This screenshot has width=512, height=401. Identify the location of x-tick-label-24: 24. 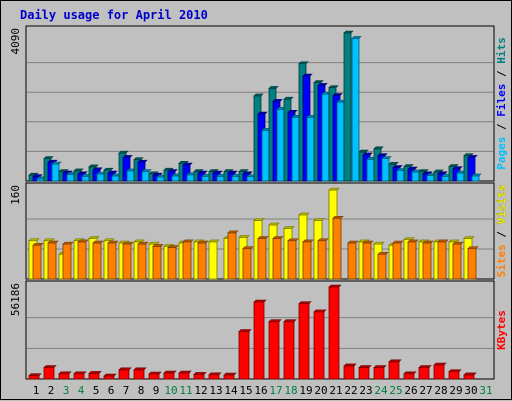
(381, 390).